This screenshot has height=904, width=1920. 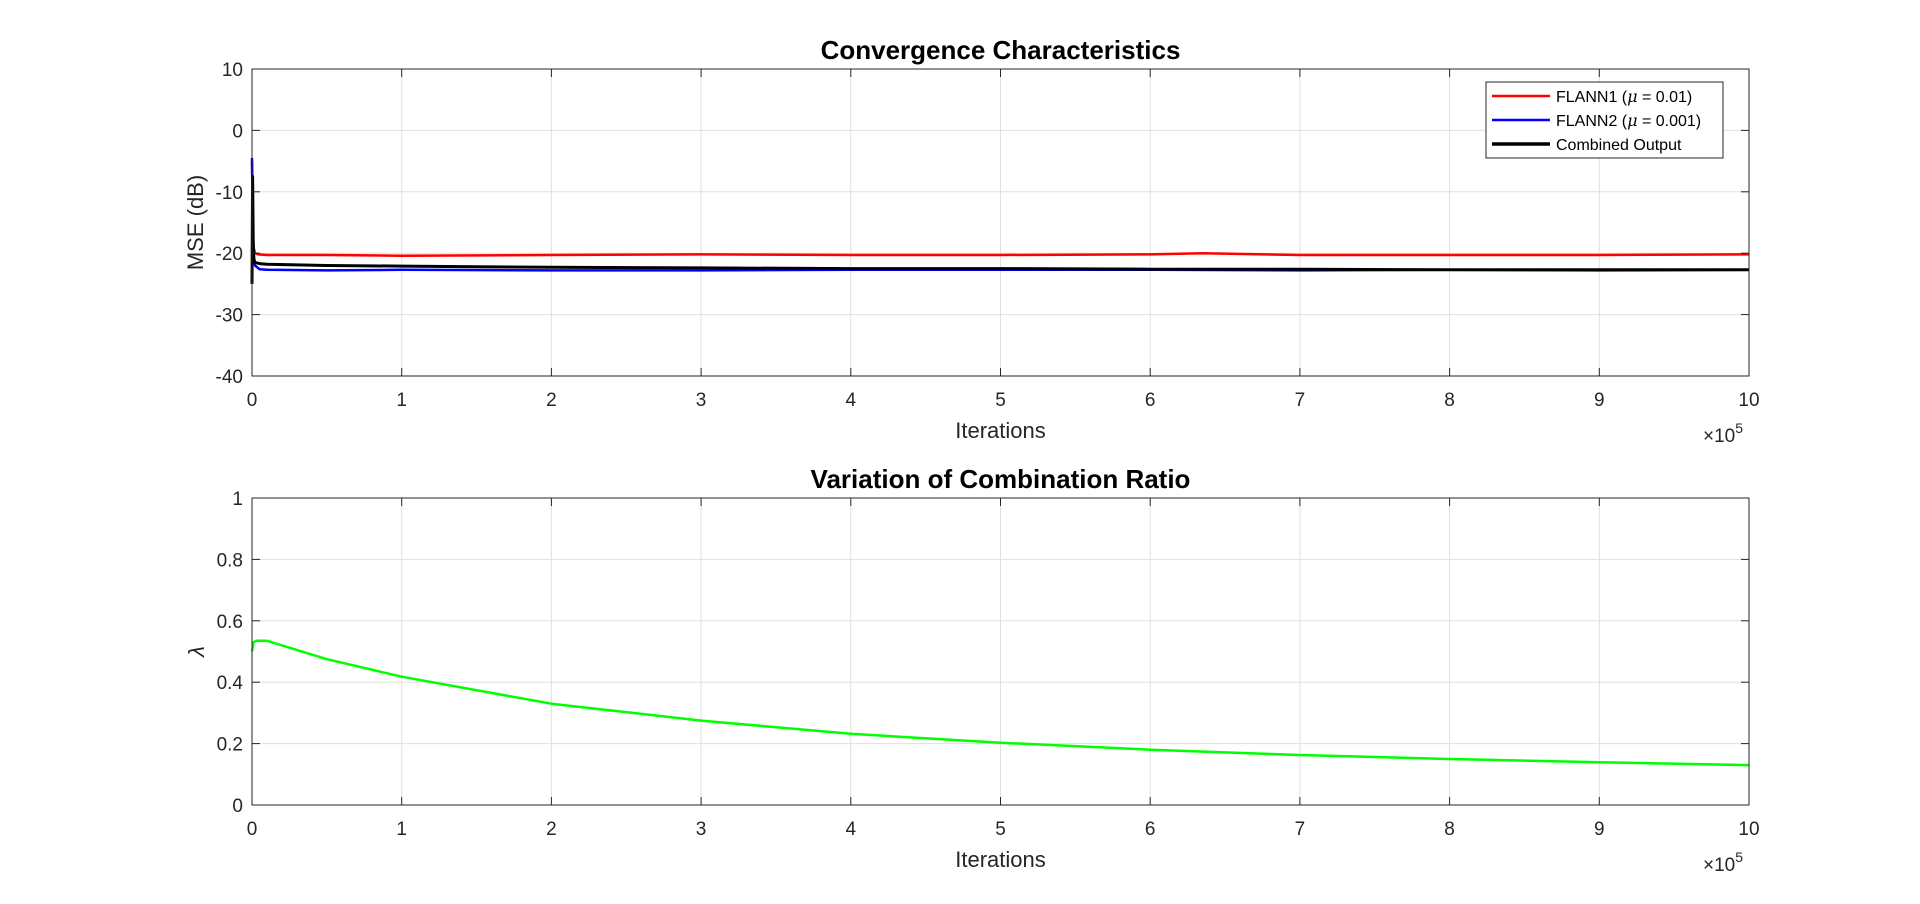 I want to click on bottom-x-axis-label: Iterations, so click(x=1000, y=859).